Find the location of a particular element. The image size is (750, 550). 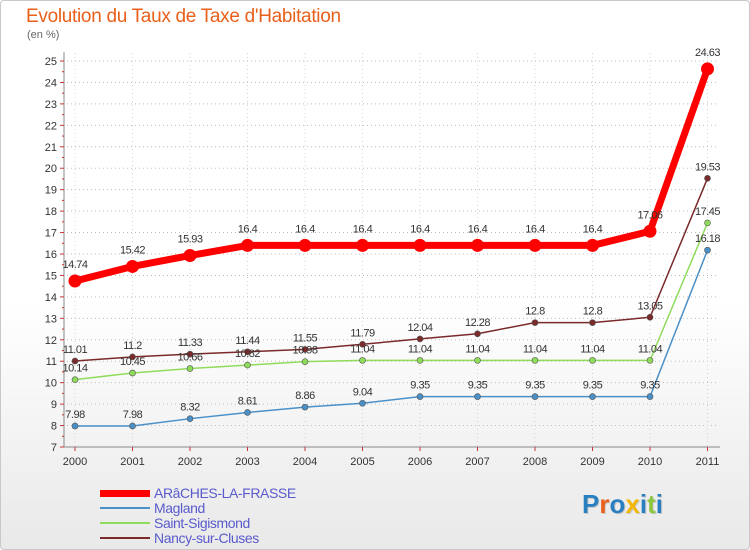

proxiti-logo: Proxiti is located at coordinates (622, 504).